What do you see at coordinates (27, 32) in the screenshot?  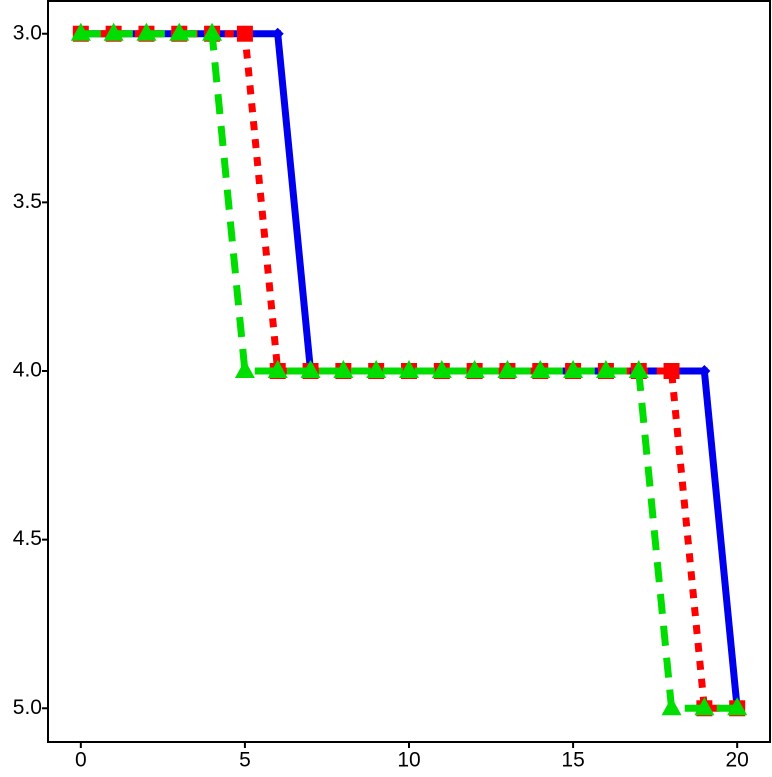 I see `y-tick-label: 3.0` at bounding box center [27, 32].